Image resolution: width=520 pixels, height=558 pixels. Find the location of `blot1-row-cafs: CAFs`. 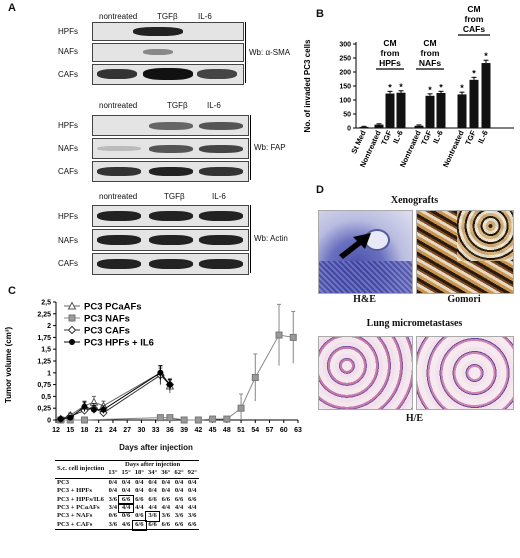

blot1-row-cafs: CAFs is located at coordinates (68, 74).